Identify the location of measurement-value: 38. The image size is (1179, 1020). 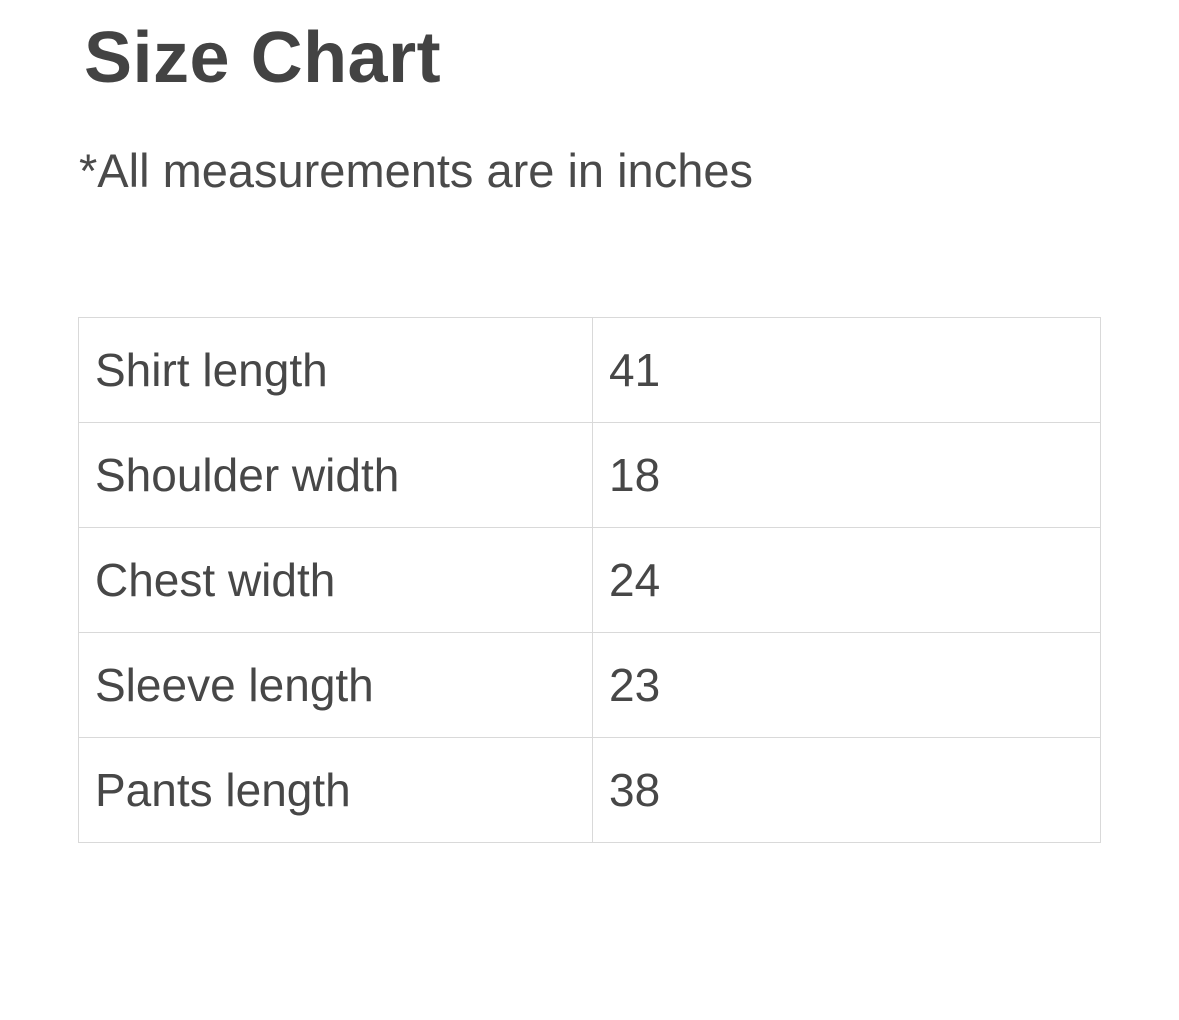
(846, 790).